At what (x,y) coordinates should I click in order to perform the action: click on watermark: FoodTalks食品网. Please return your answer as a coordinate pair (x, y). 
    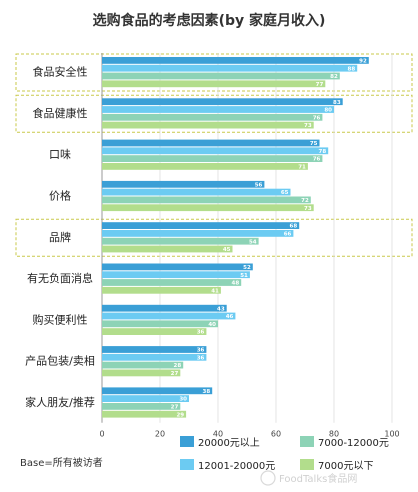
    Looking at the image, I should click on (308, 478).